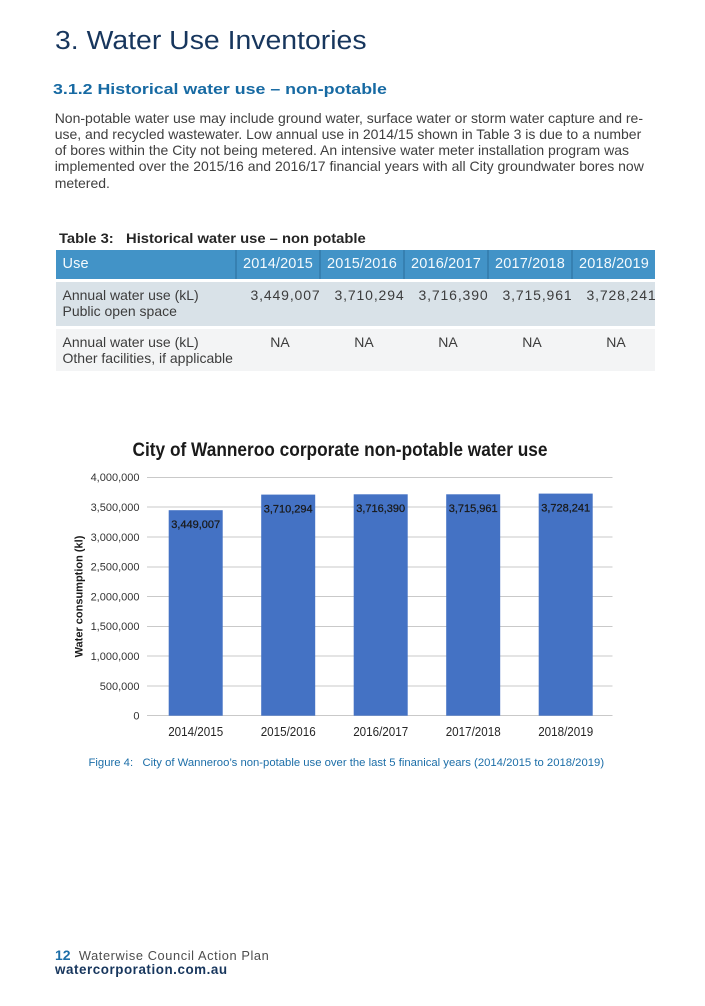 The image size is (705, 1006). Describe the element at coordinates (473, 509) in the screenshot. I see `svg-text: 3,715,961` at that location.